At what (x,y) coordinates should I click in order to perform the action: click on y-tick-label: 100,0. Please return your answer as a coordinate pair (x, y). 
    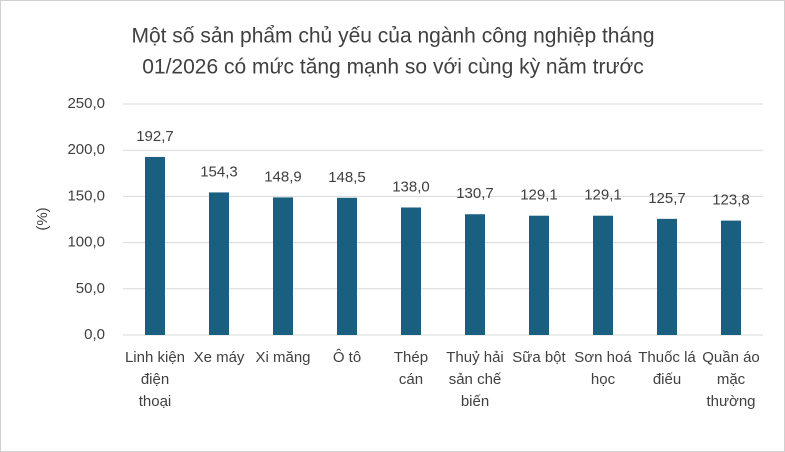
    Looking at the image, I should click on (86, 242).